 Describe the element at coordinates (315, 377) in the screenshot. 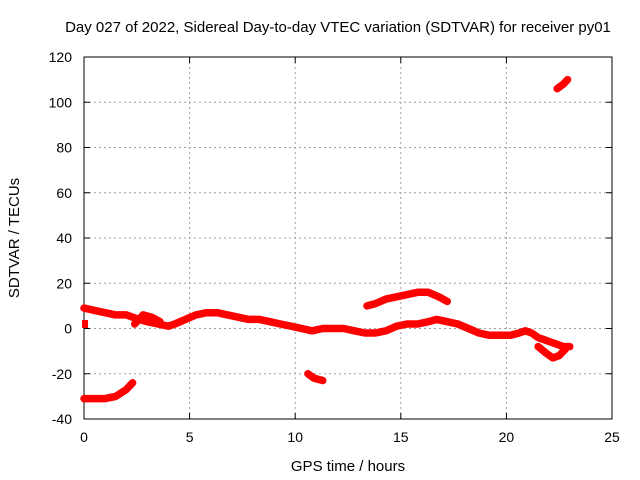

I see `series-segment-11h` at that location.